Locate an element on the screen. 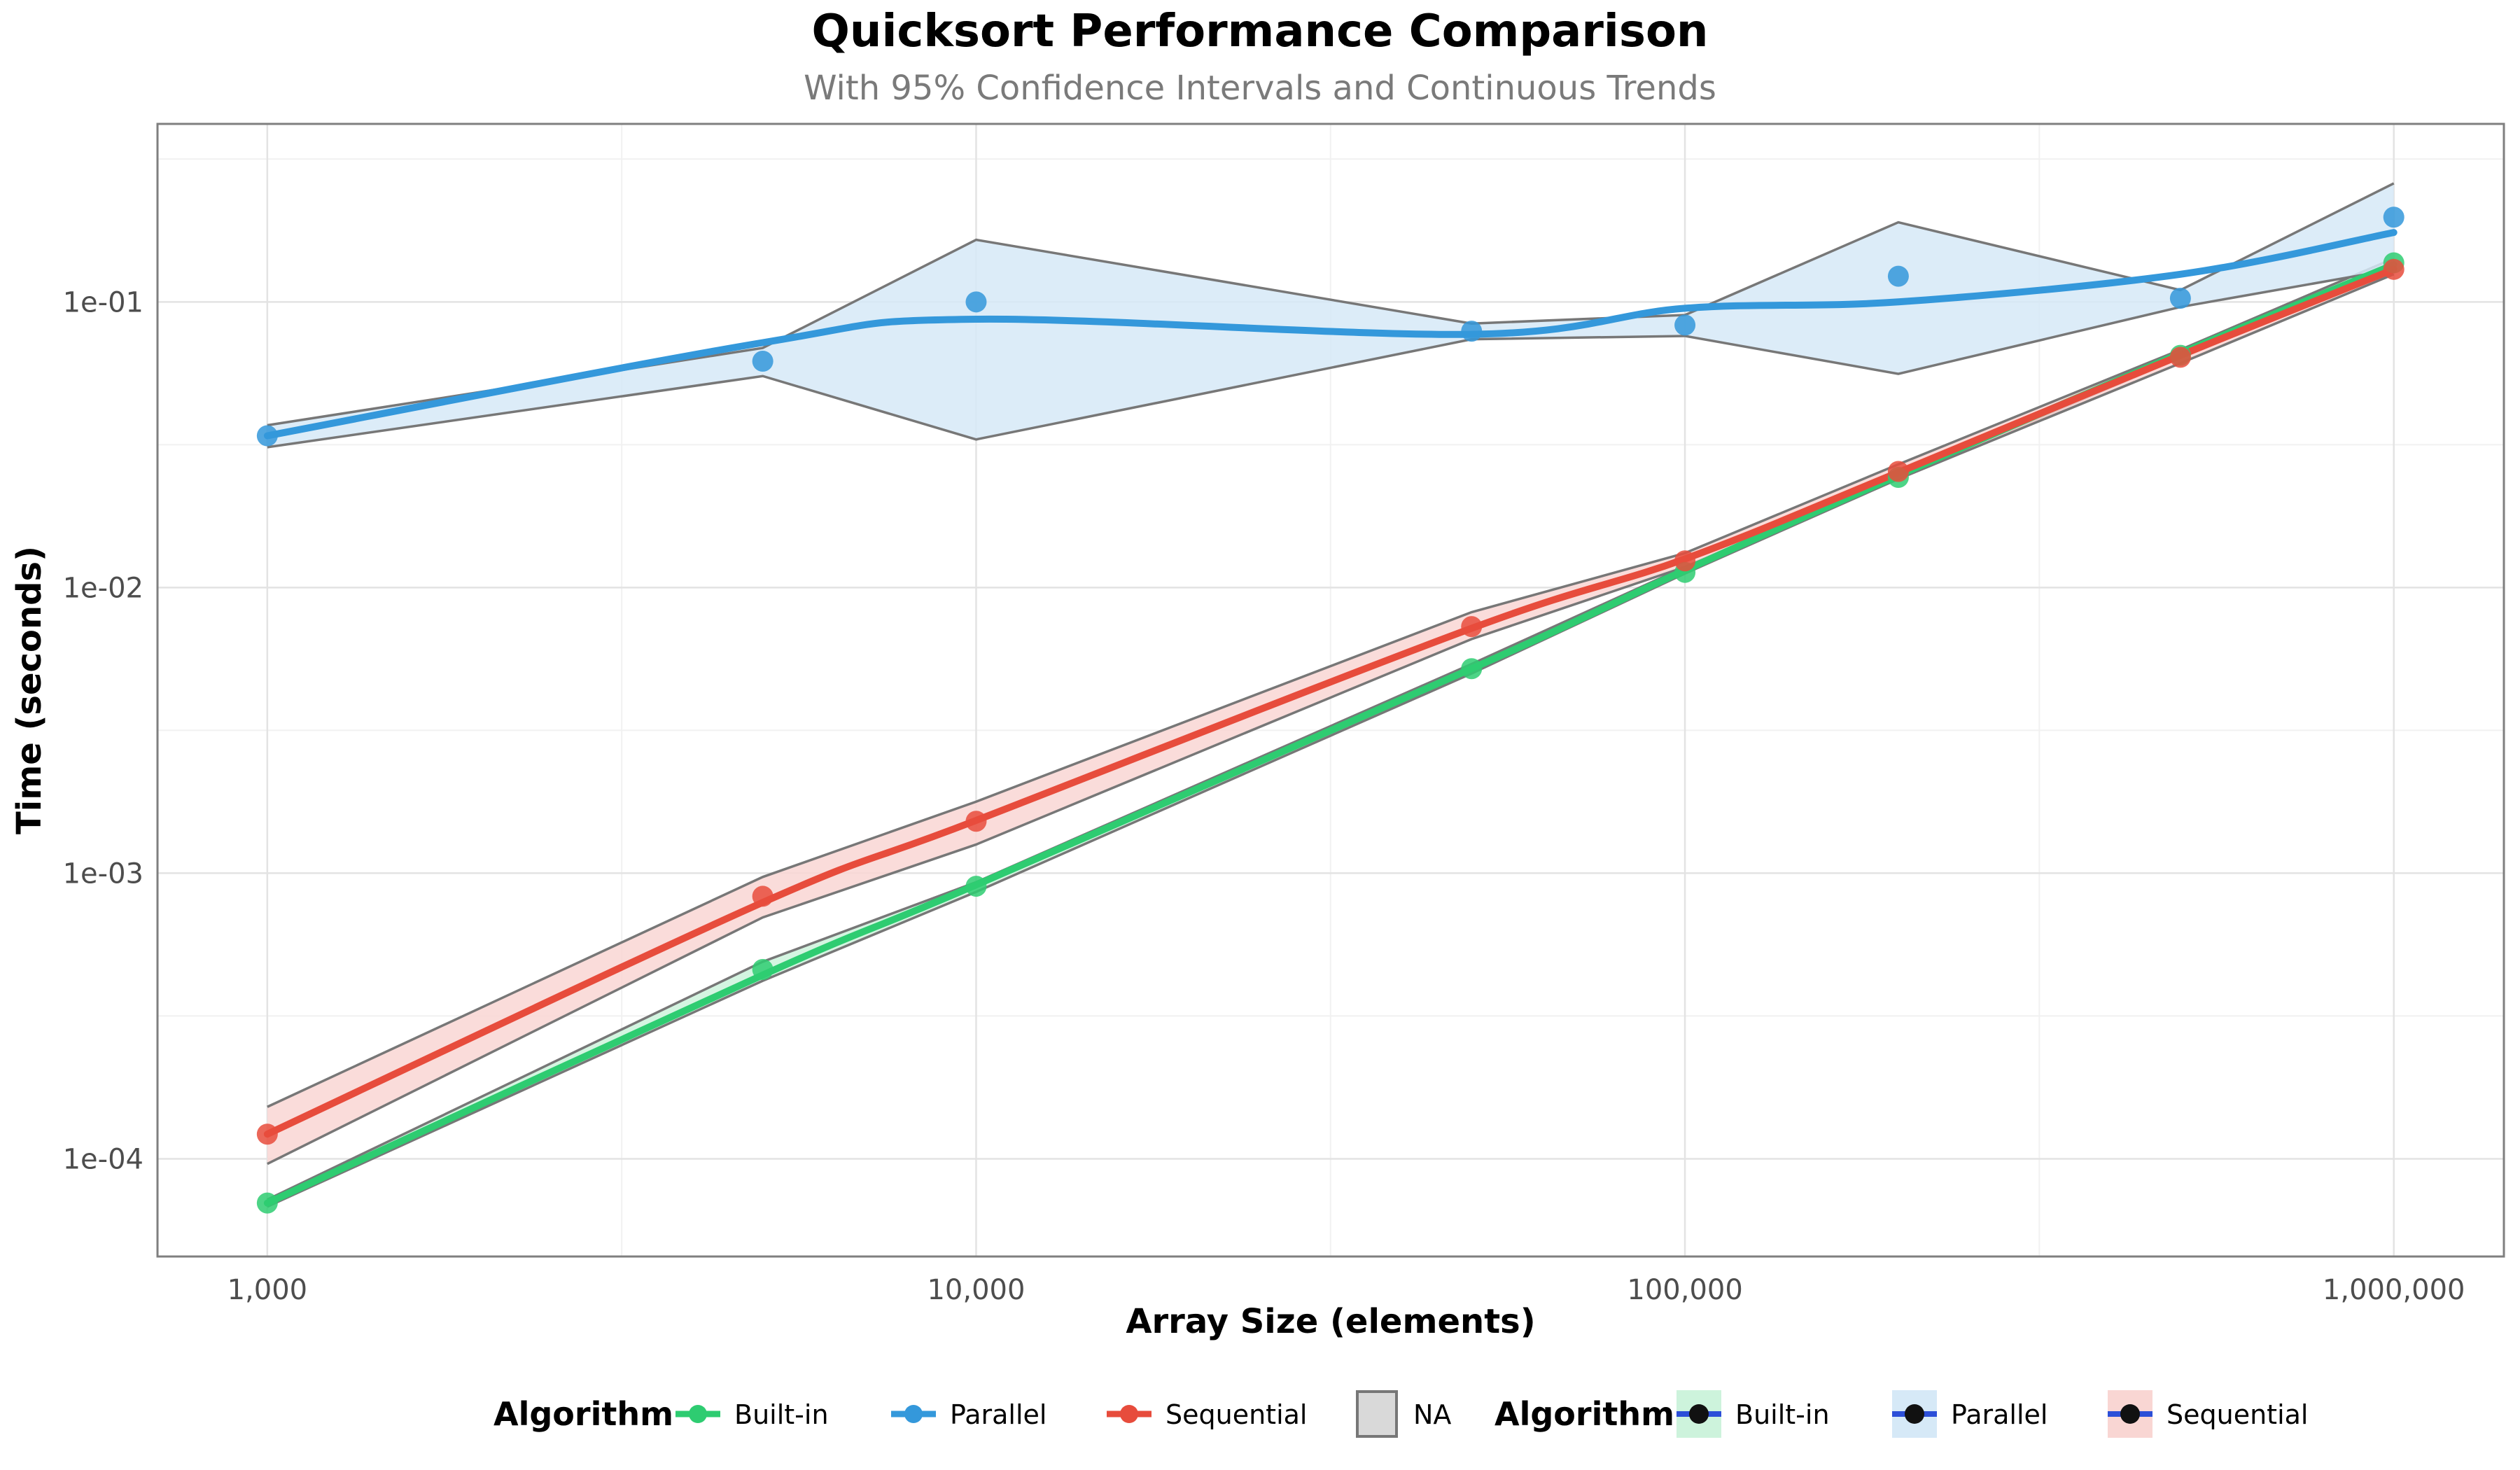 Image resolution: width=2520 pixels, height=1470 pixels. y-axis-title: Time (seconds) is located at coordinates (29, 690).